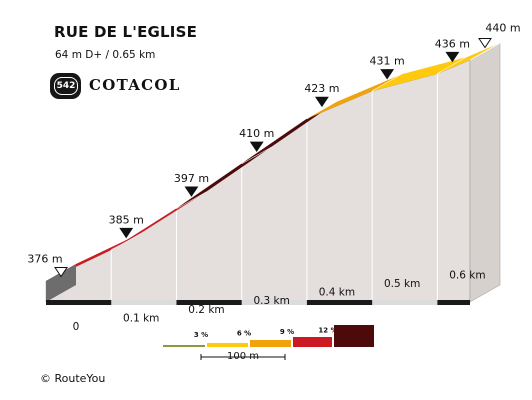 The image size is (532, 400). I want to click on climb-stats: 64 m D+ / 0.65 km, so click(105, 55).